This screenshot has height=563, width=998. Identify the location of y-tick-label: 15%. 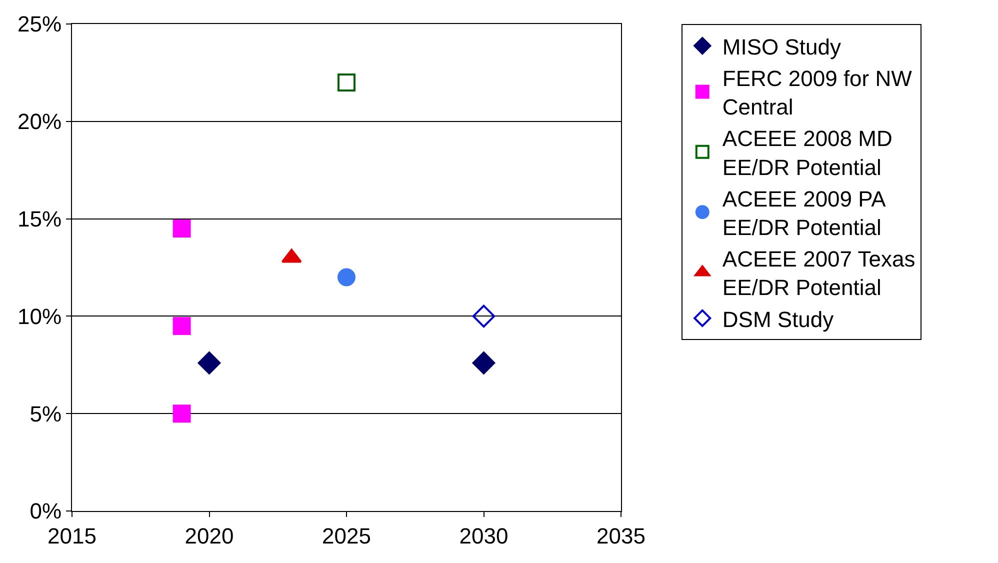
(40, 219).